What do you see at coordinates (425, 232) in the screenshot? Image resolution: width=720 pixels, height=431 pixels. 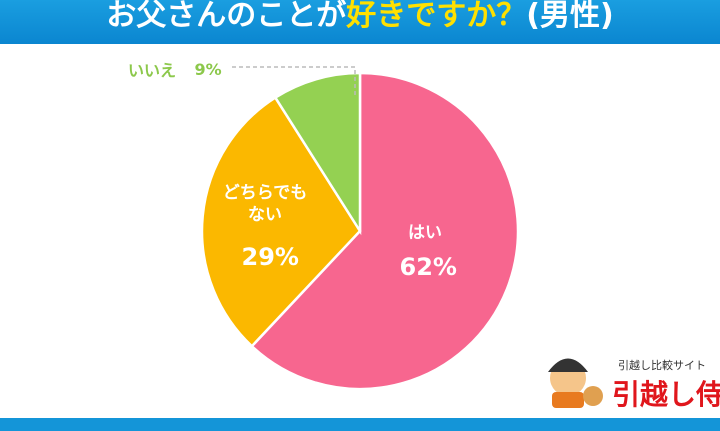 I see `slice-label: はい` at bounding box center [425, 232].